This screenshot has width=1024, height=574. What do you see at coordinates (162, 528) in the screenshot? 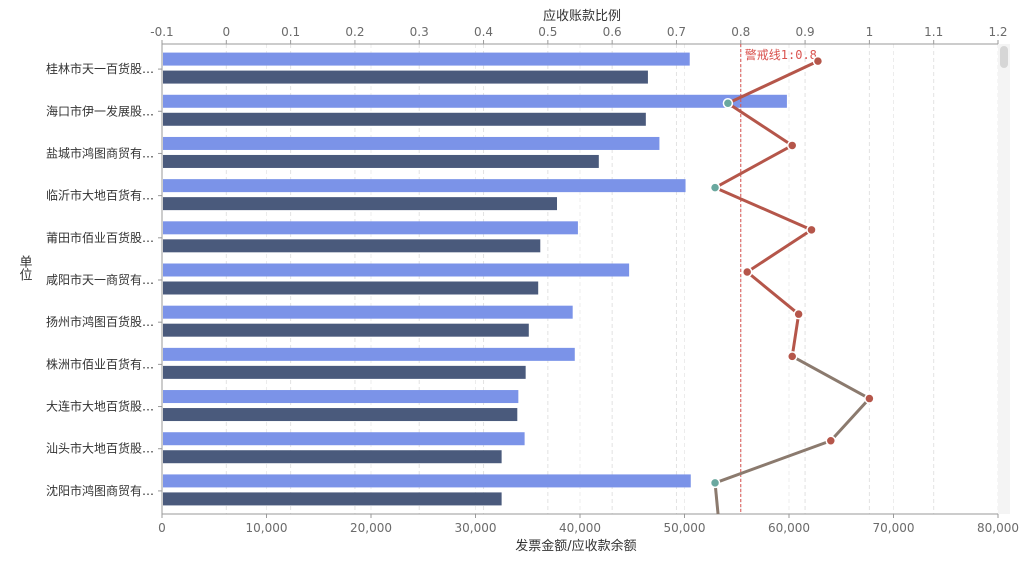
I see `bottom-tick-label: 0` at bounding box center [162, 528].